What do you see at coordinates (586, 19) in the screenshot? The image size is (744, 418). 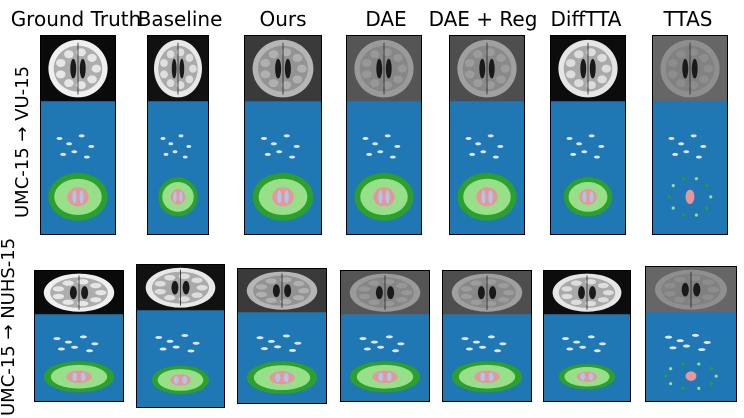 I see `column-title-difftta: DiffTTA` at bounding box center [586, 19].